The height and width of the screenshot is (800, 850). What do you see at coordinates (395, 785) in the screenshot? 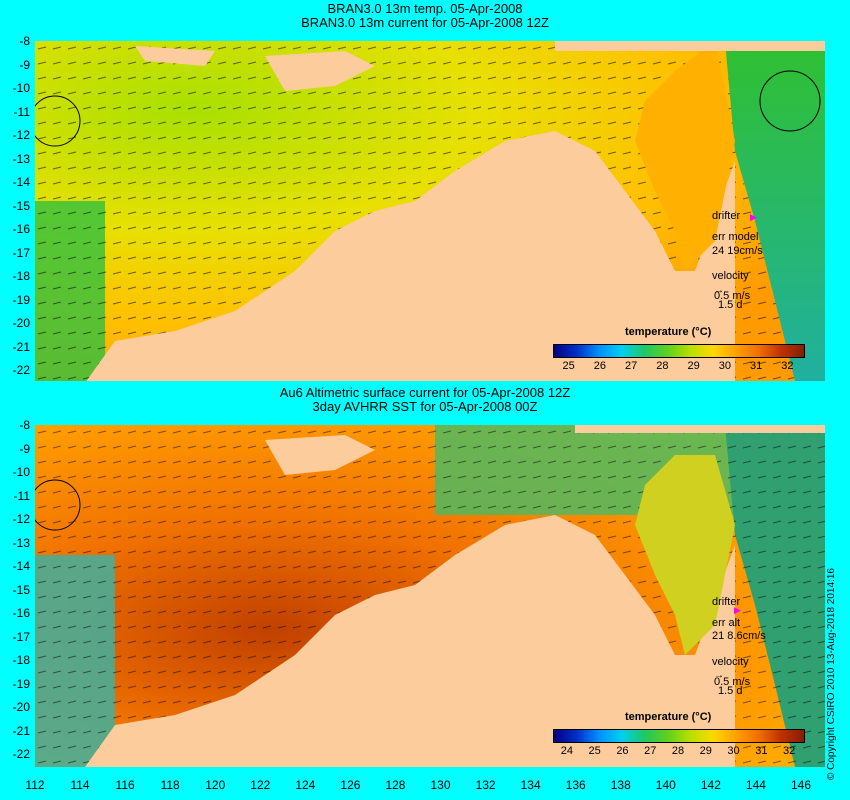
I see `lon-tick-label: 128` at bounding box center [395, 785].